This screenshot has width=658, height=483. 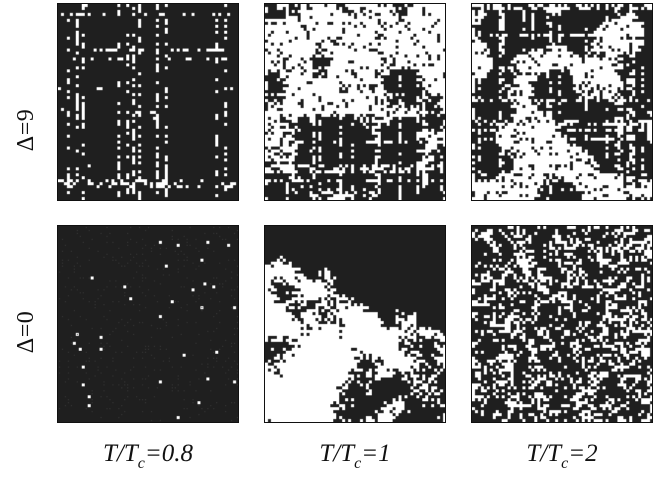 What do you see at coordinates (583, 453) in the screenshot?
I see `ratio-value: =2` at bounding box center [583, 453].